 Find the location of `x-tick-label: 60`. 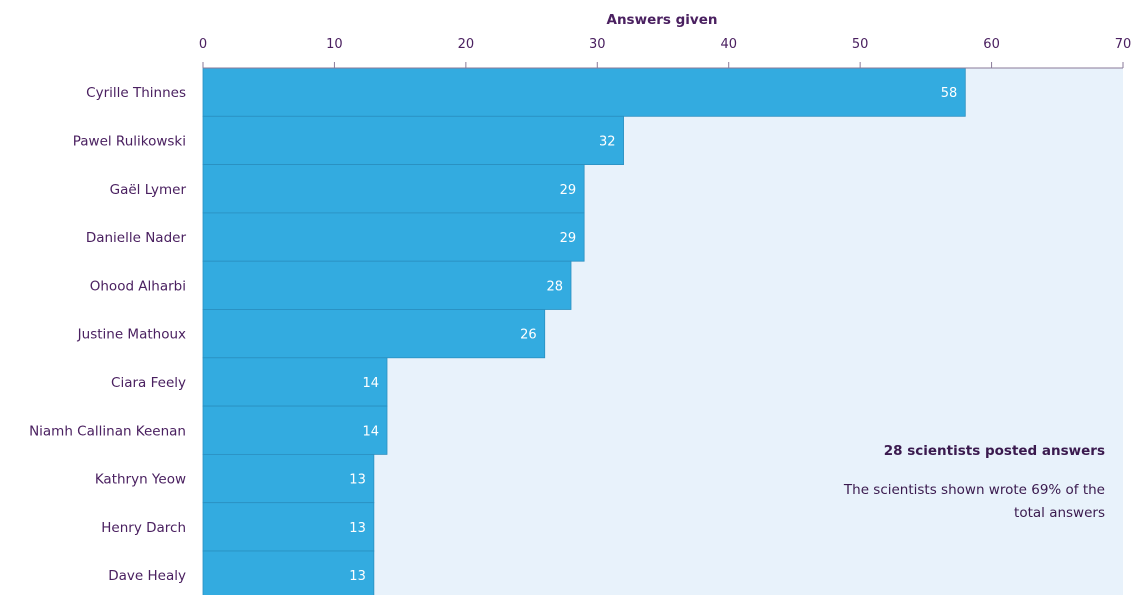

x-tick-label: 60 is located at coordinates (991, 44).